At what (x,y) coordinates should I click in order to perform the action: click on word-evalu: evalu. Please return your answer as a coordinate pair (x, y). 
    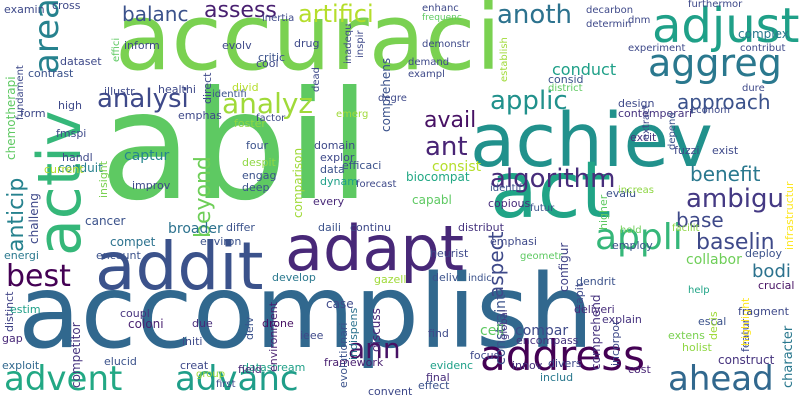
    Looking at the image, I should click on (621, 193).